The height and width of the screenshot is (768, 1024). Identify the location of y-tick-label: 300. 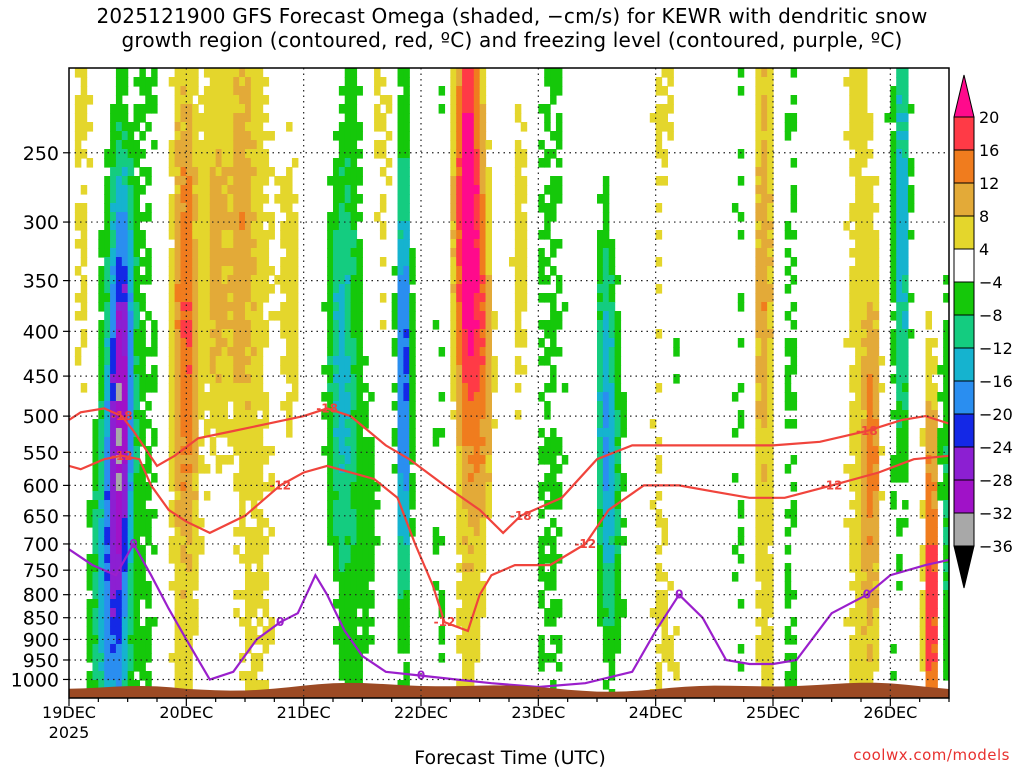
(41, 223).